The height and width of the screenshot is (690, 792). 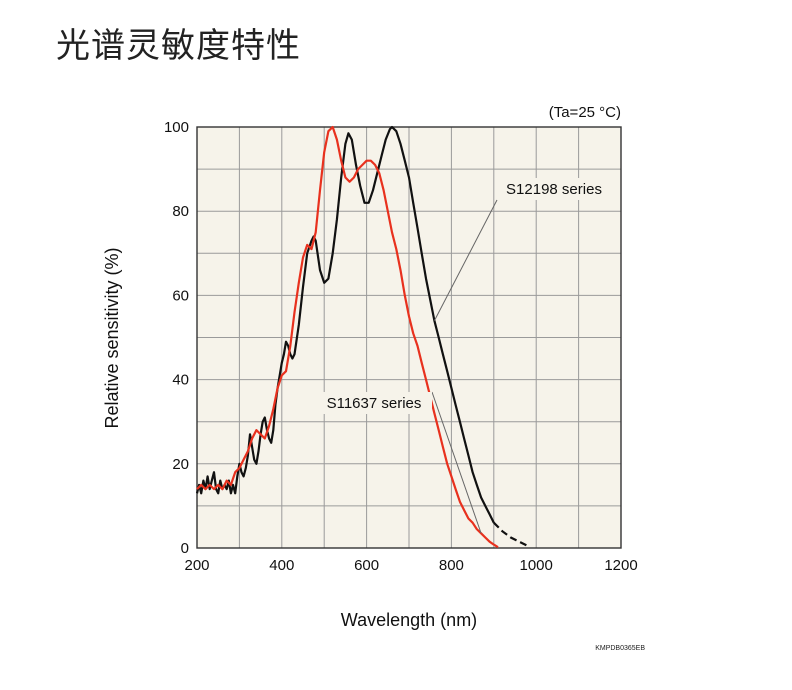 I want to click on x-tick-label: 400, so click(x=281, y=565).